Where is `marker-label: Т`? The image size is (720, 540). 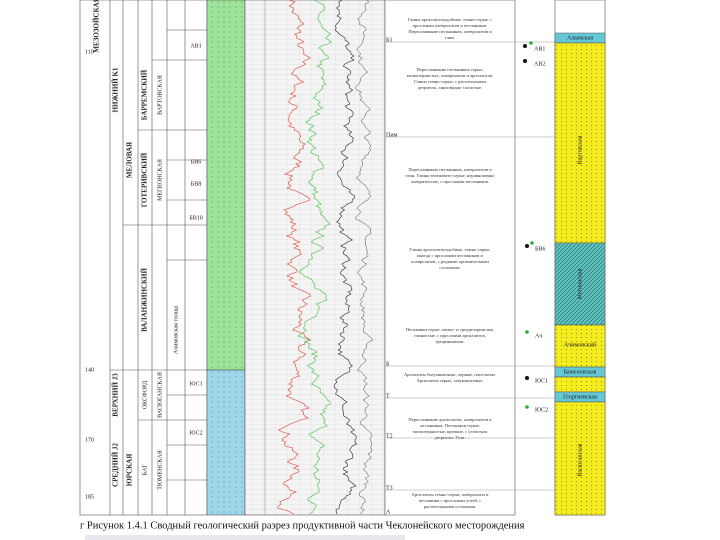 marker-label: Т is located at coordinates (388, 396).